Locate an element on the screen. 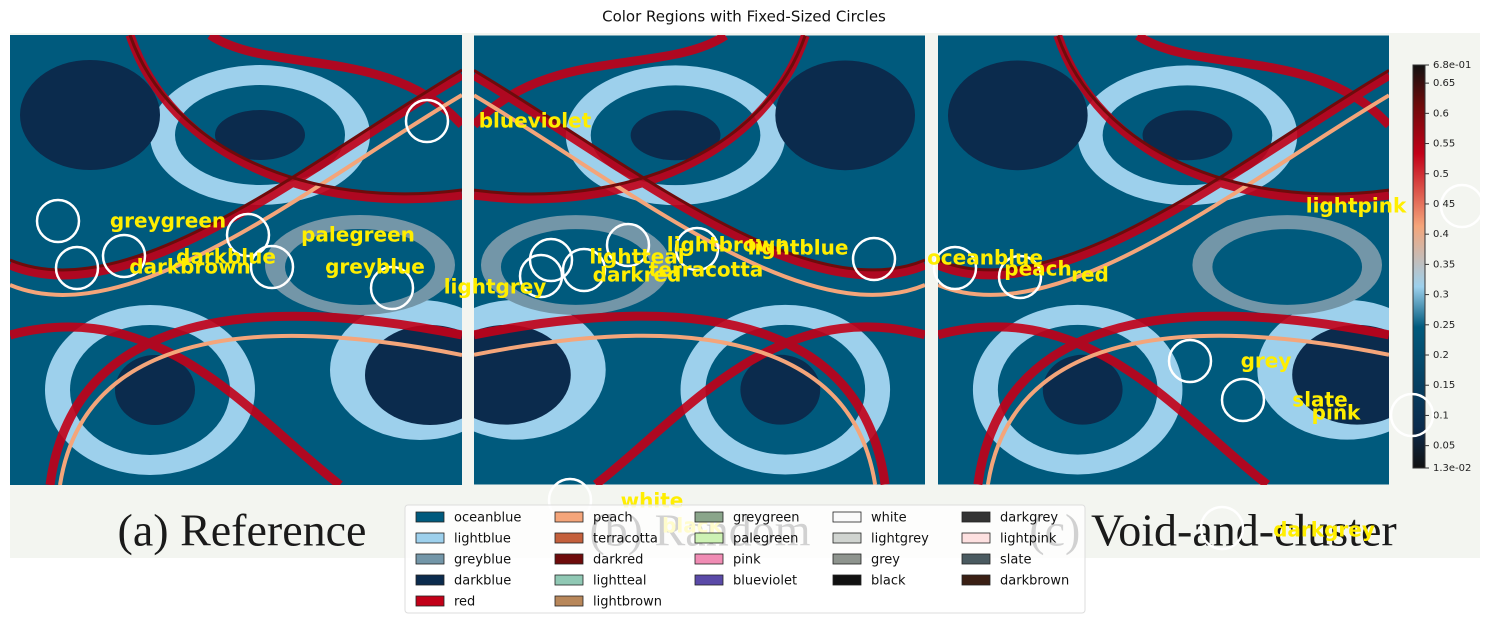 Image resolution: width=1489 pixels, height=624 pixels. legend-label: lightpink is located at coordinates (1028, 539).